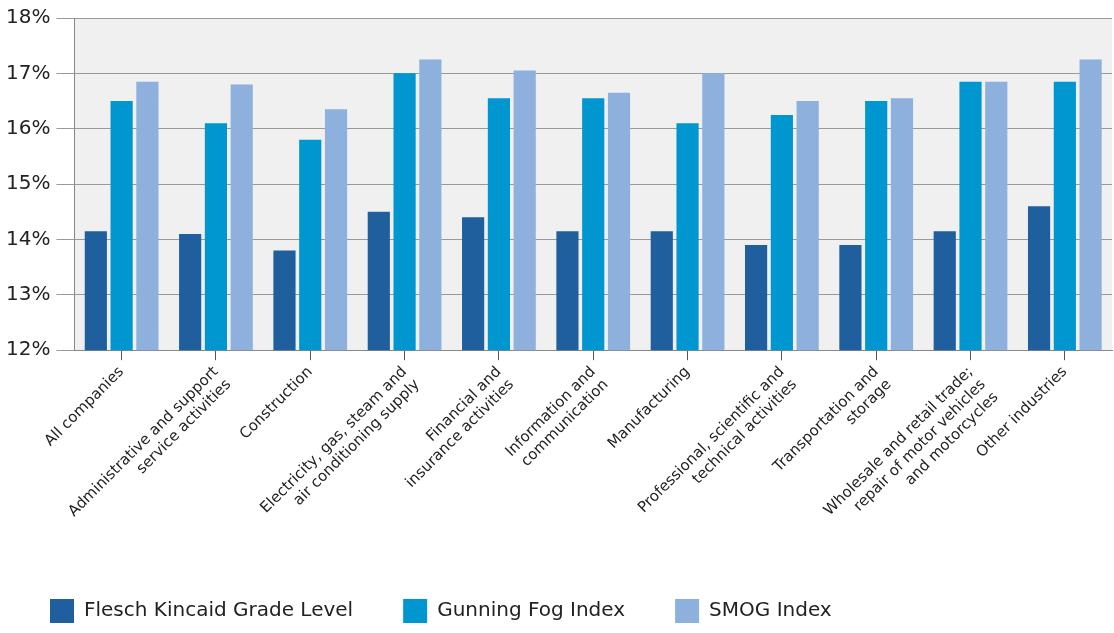  Describe the element at coordinates (28, 71) in the screenshot. I see `y-tick-label: 17%` at that location.